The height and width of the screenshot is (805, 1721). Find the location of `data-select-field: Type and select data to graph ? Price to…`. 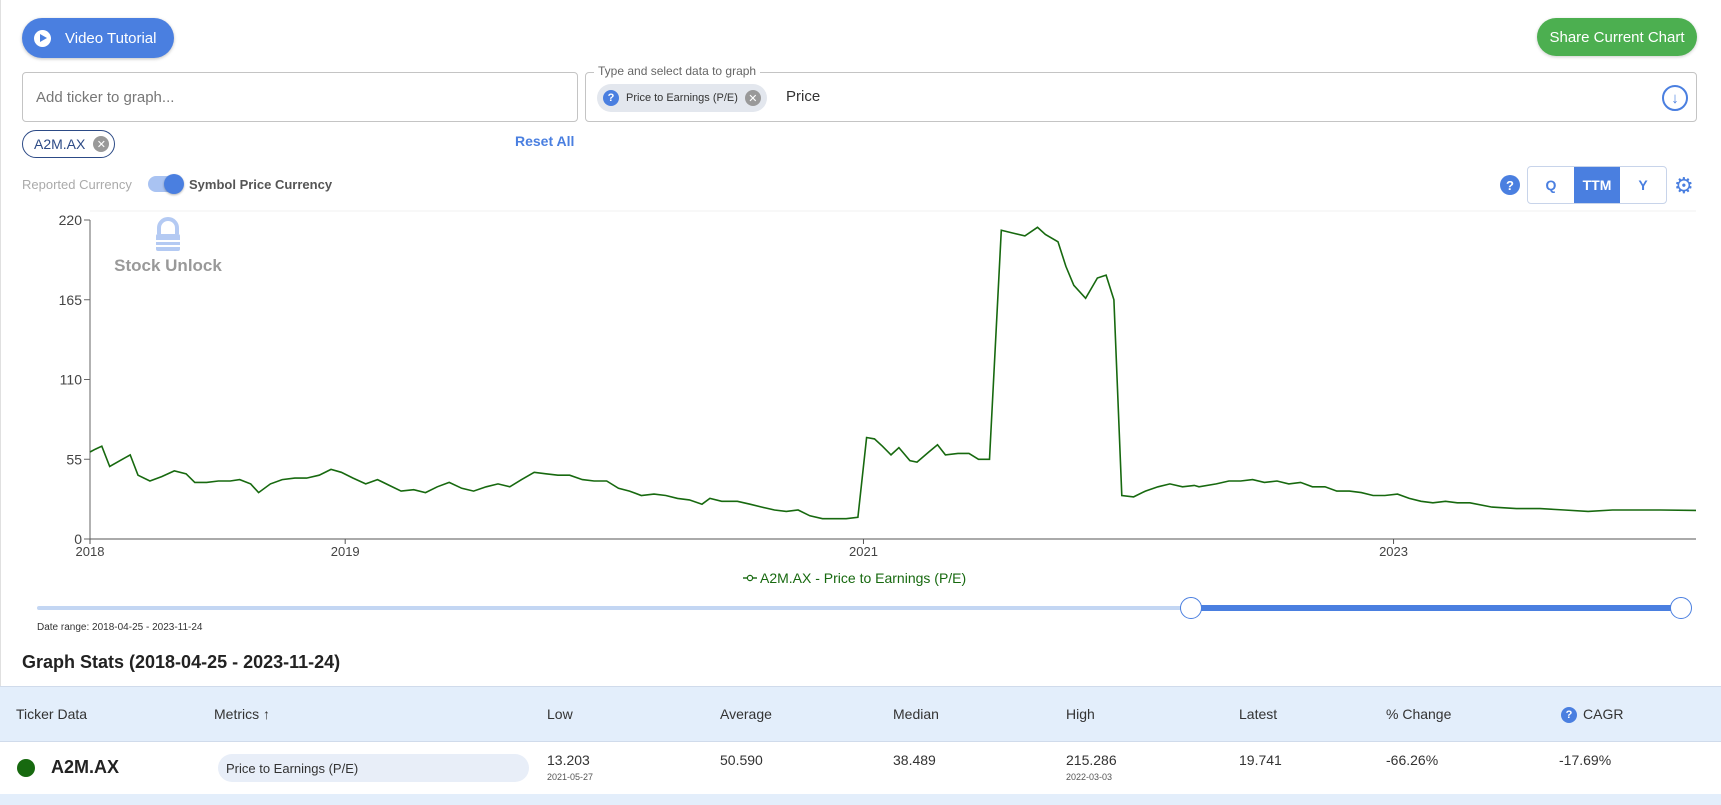

data-select-field: Type and select data to graph ? Price to… is located at coordinates (1141, 93).